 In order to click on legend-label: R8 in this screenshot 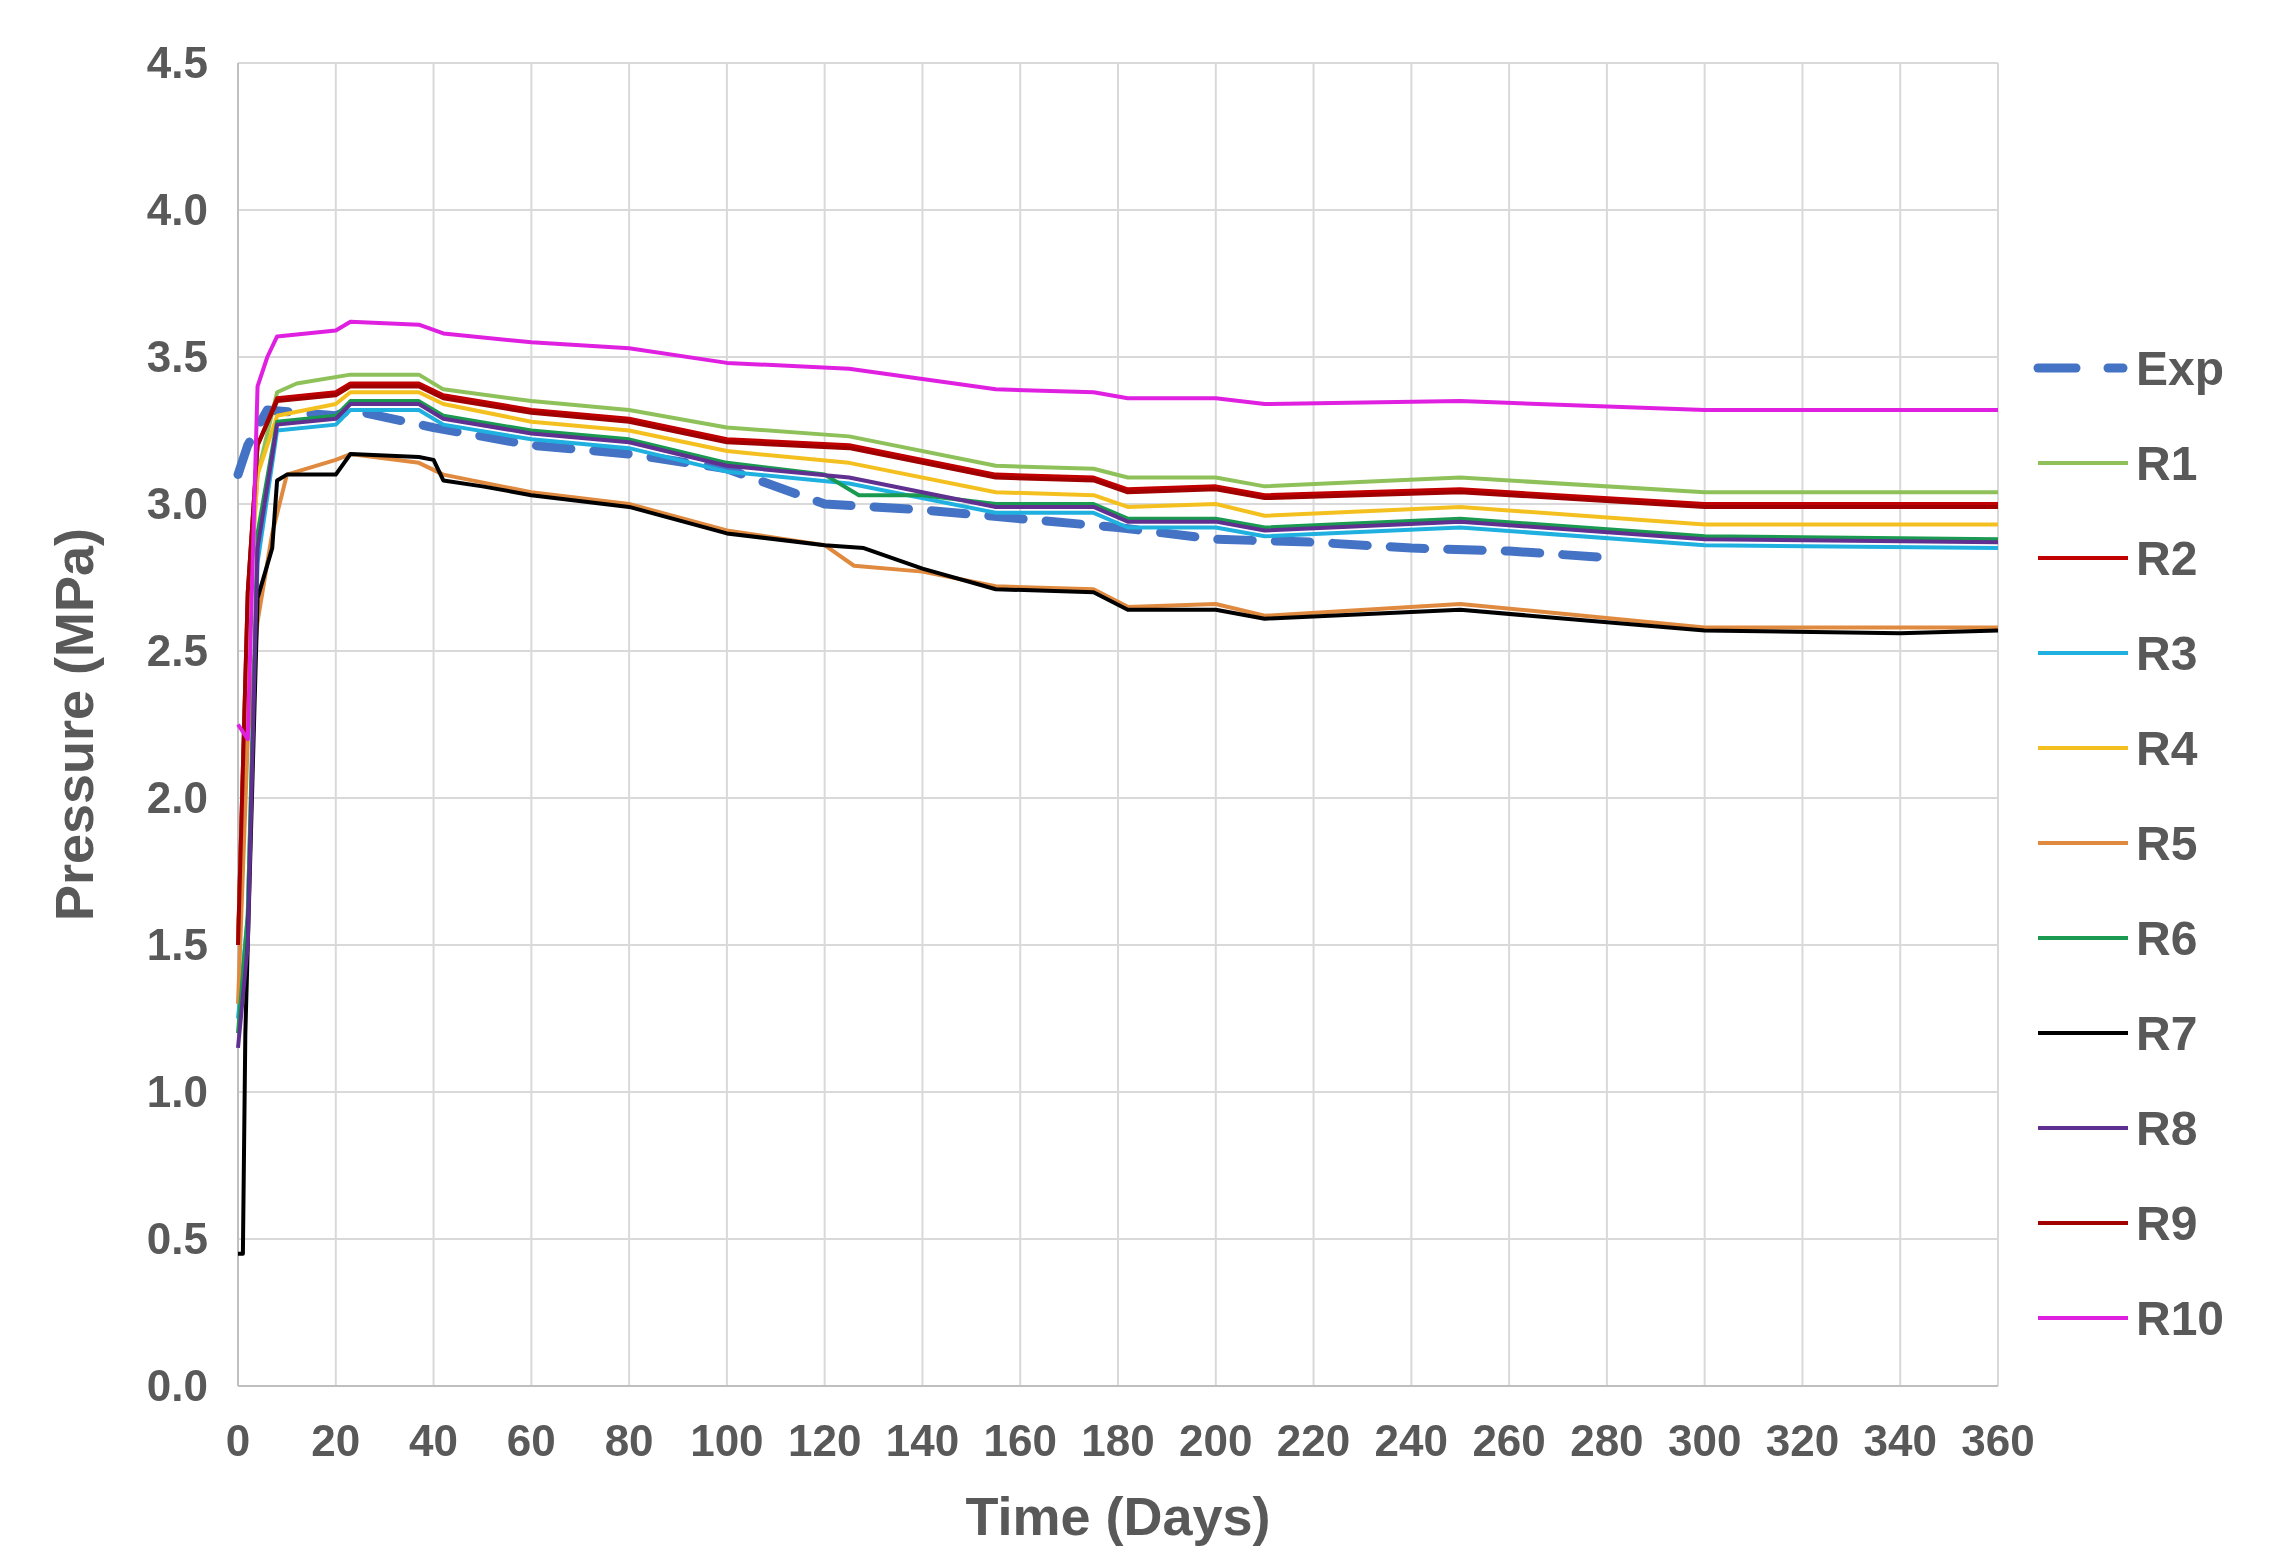, I will do `click(2167, 1128)`.